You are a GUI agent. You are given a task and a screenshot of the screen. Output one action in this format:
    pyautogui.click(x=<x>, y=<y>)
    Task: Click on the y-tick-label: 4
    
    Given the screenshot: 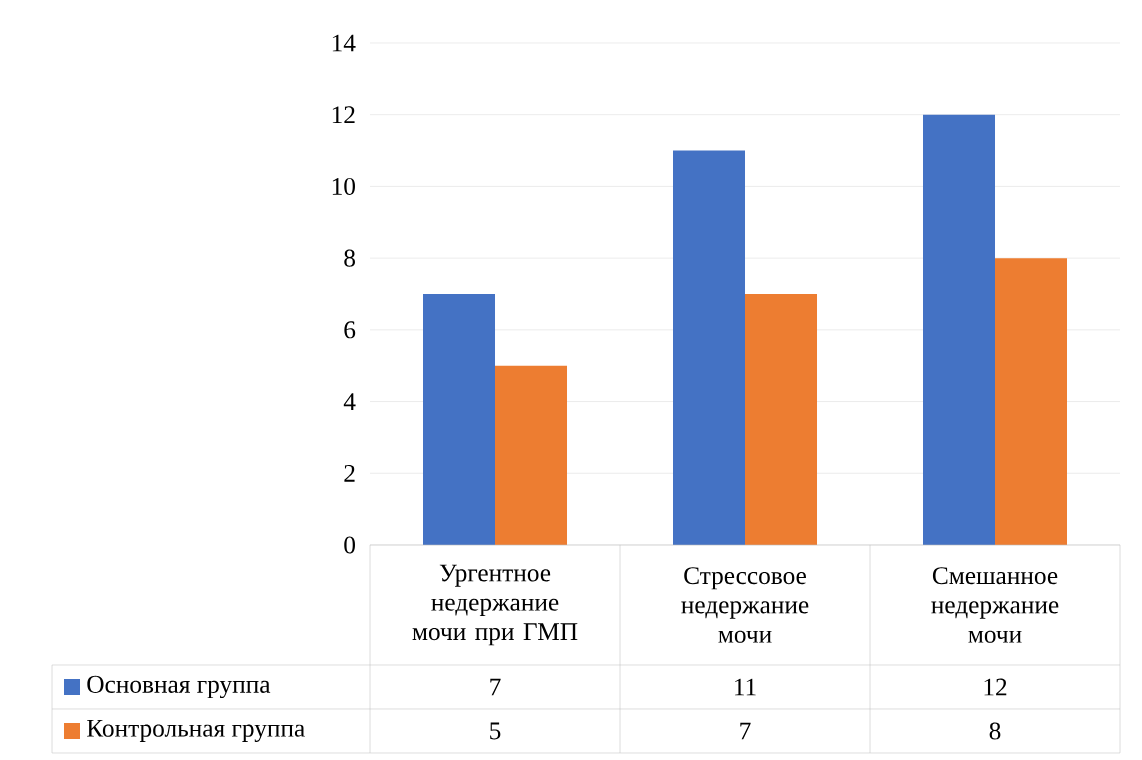 What is the action you would take?
    pyautogui.click(x=349, y=401)
    